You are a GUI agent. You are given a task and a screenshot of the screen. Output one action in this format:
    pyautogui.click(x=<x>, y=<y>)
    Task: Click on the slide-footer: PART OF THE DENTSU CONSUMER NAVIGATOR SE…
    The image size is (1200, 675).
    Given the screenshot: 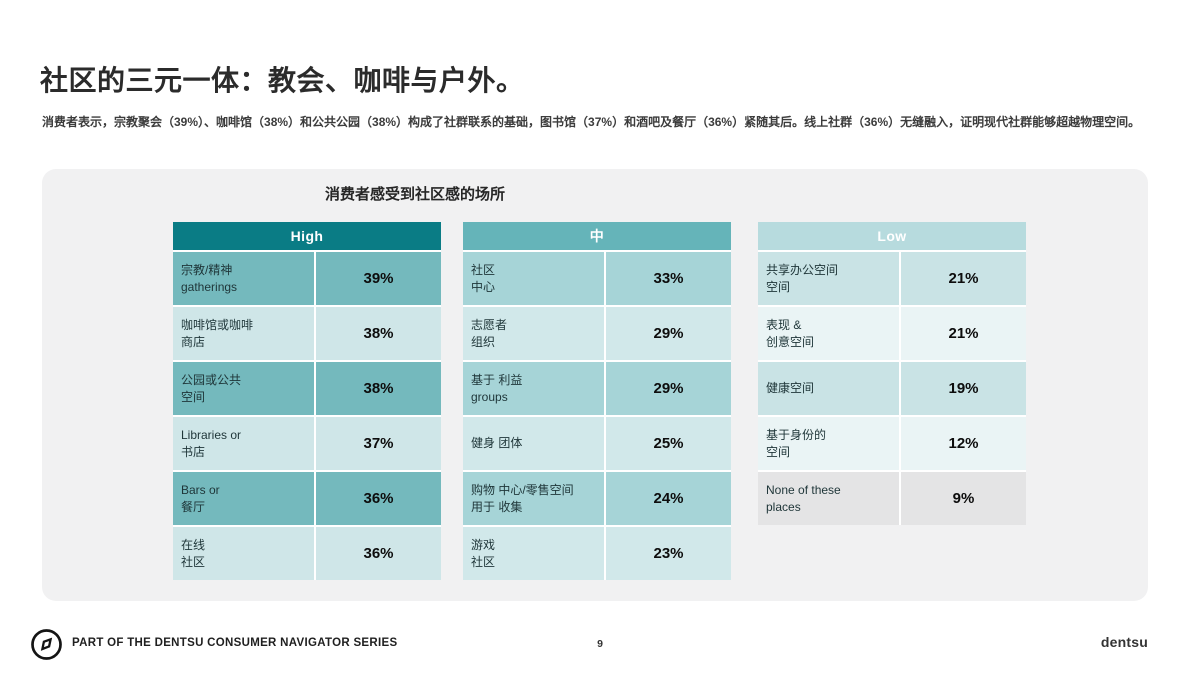 What is the action you would take?
    pyautogui.click(x=600, y=648)
    